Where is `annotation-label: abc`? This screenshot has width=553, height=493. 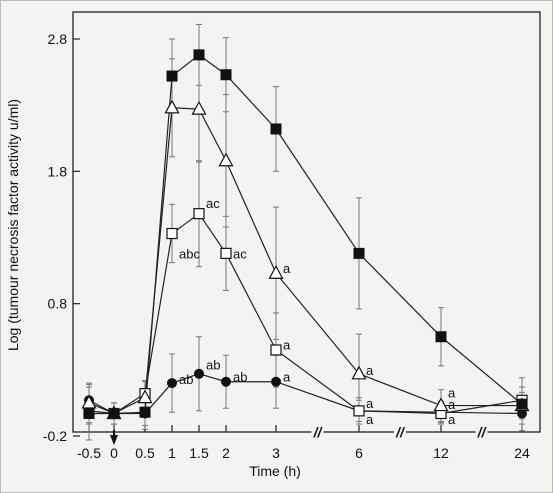 annotation-label: abc is located at coordinates (189, 253).